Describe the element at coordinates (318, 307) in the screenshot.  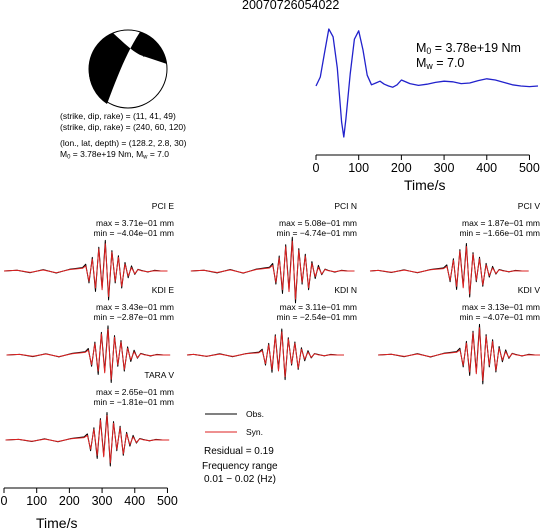
I see `trace-max-label: max = 3.11e−01 mm` at that location.